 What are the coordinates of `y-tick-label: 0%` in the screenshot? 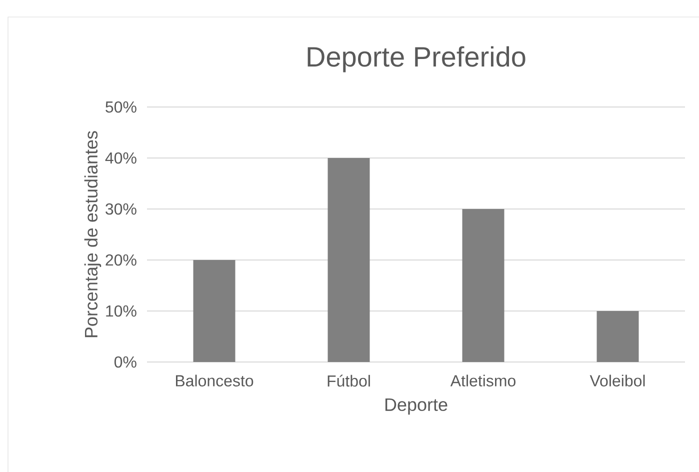 It's located at (125, 362).